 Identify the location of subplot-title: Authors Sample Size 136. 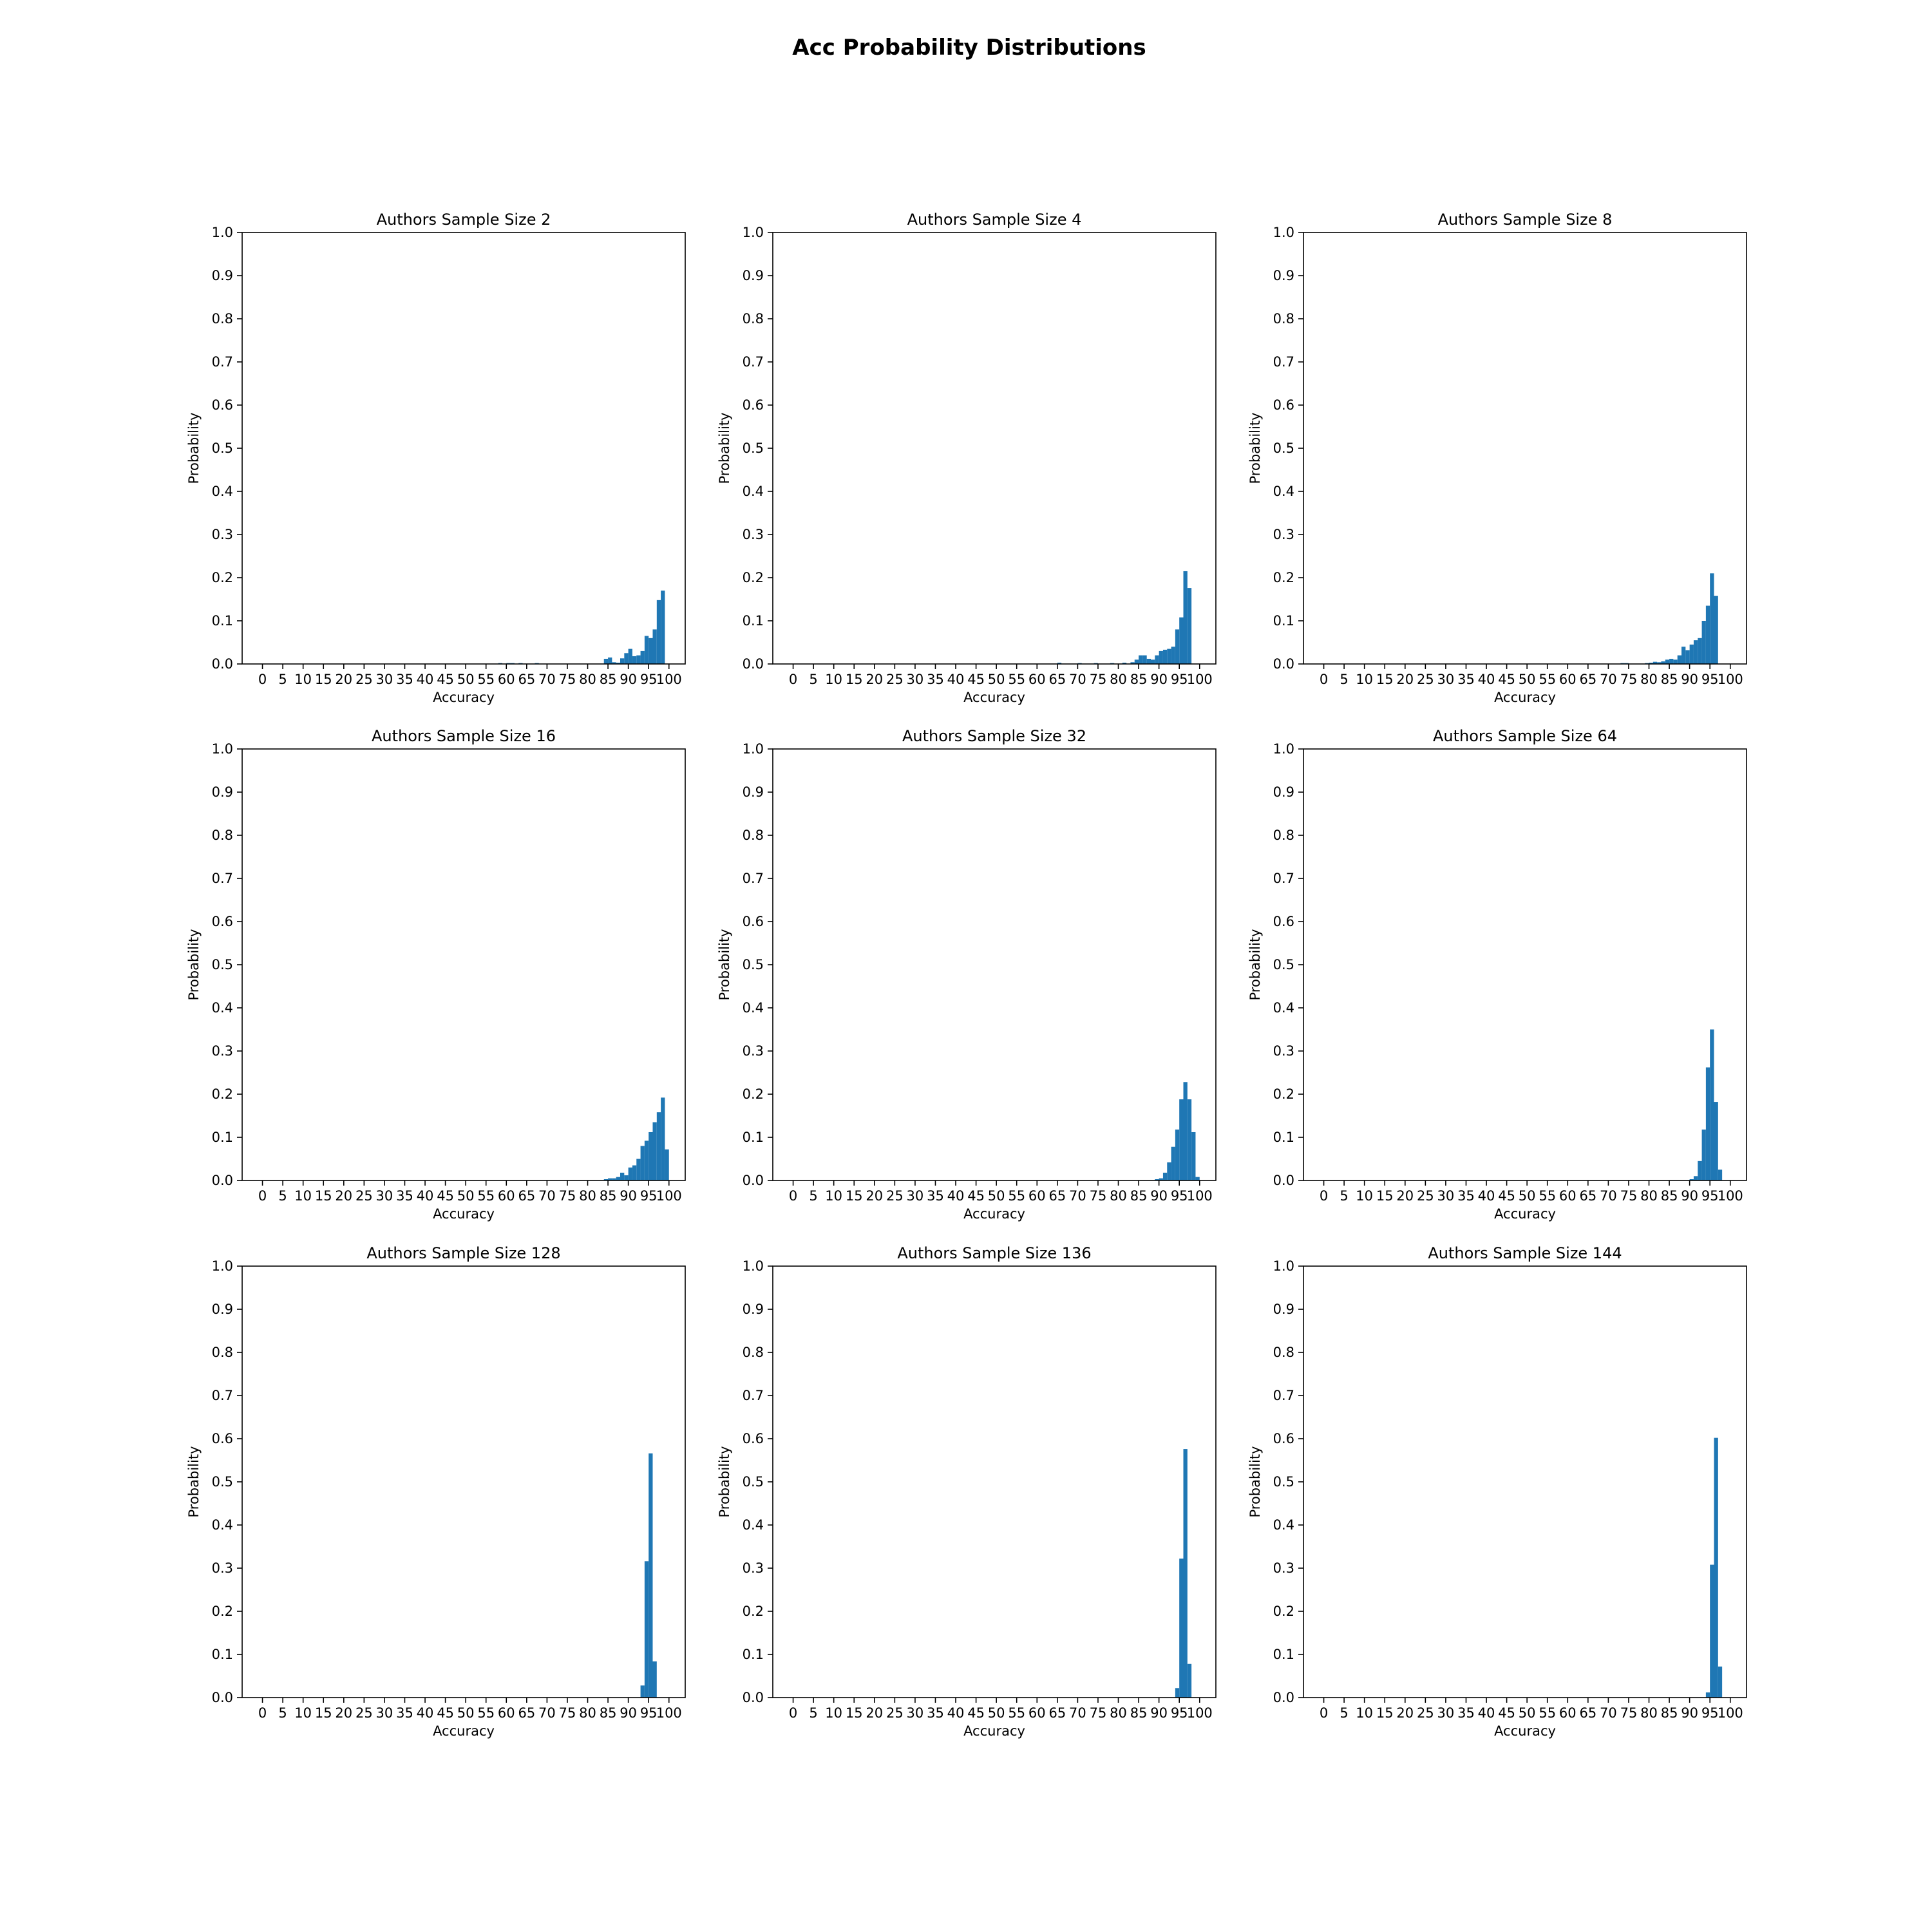
(994, 1253).